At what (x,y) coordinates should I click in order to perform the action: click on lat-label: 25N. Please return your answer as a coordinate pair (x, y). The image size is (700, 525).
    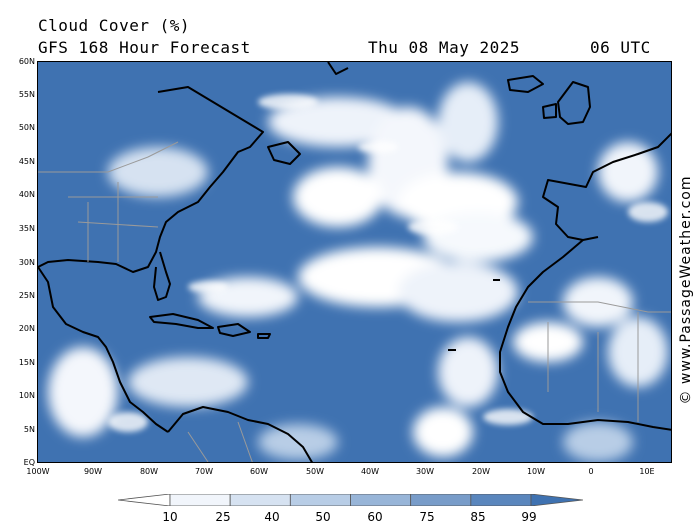
    Looking at the image, I should click on (26, 295).